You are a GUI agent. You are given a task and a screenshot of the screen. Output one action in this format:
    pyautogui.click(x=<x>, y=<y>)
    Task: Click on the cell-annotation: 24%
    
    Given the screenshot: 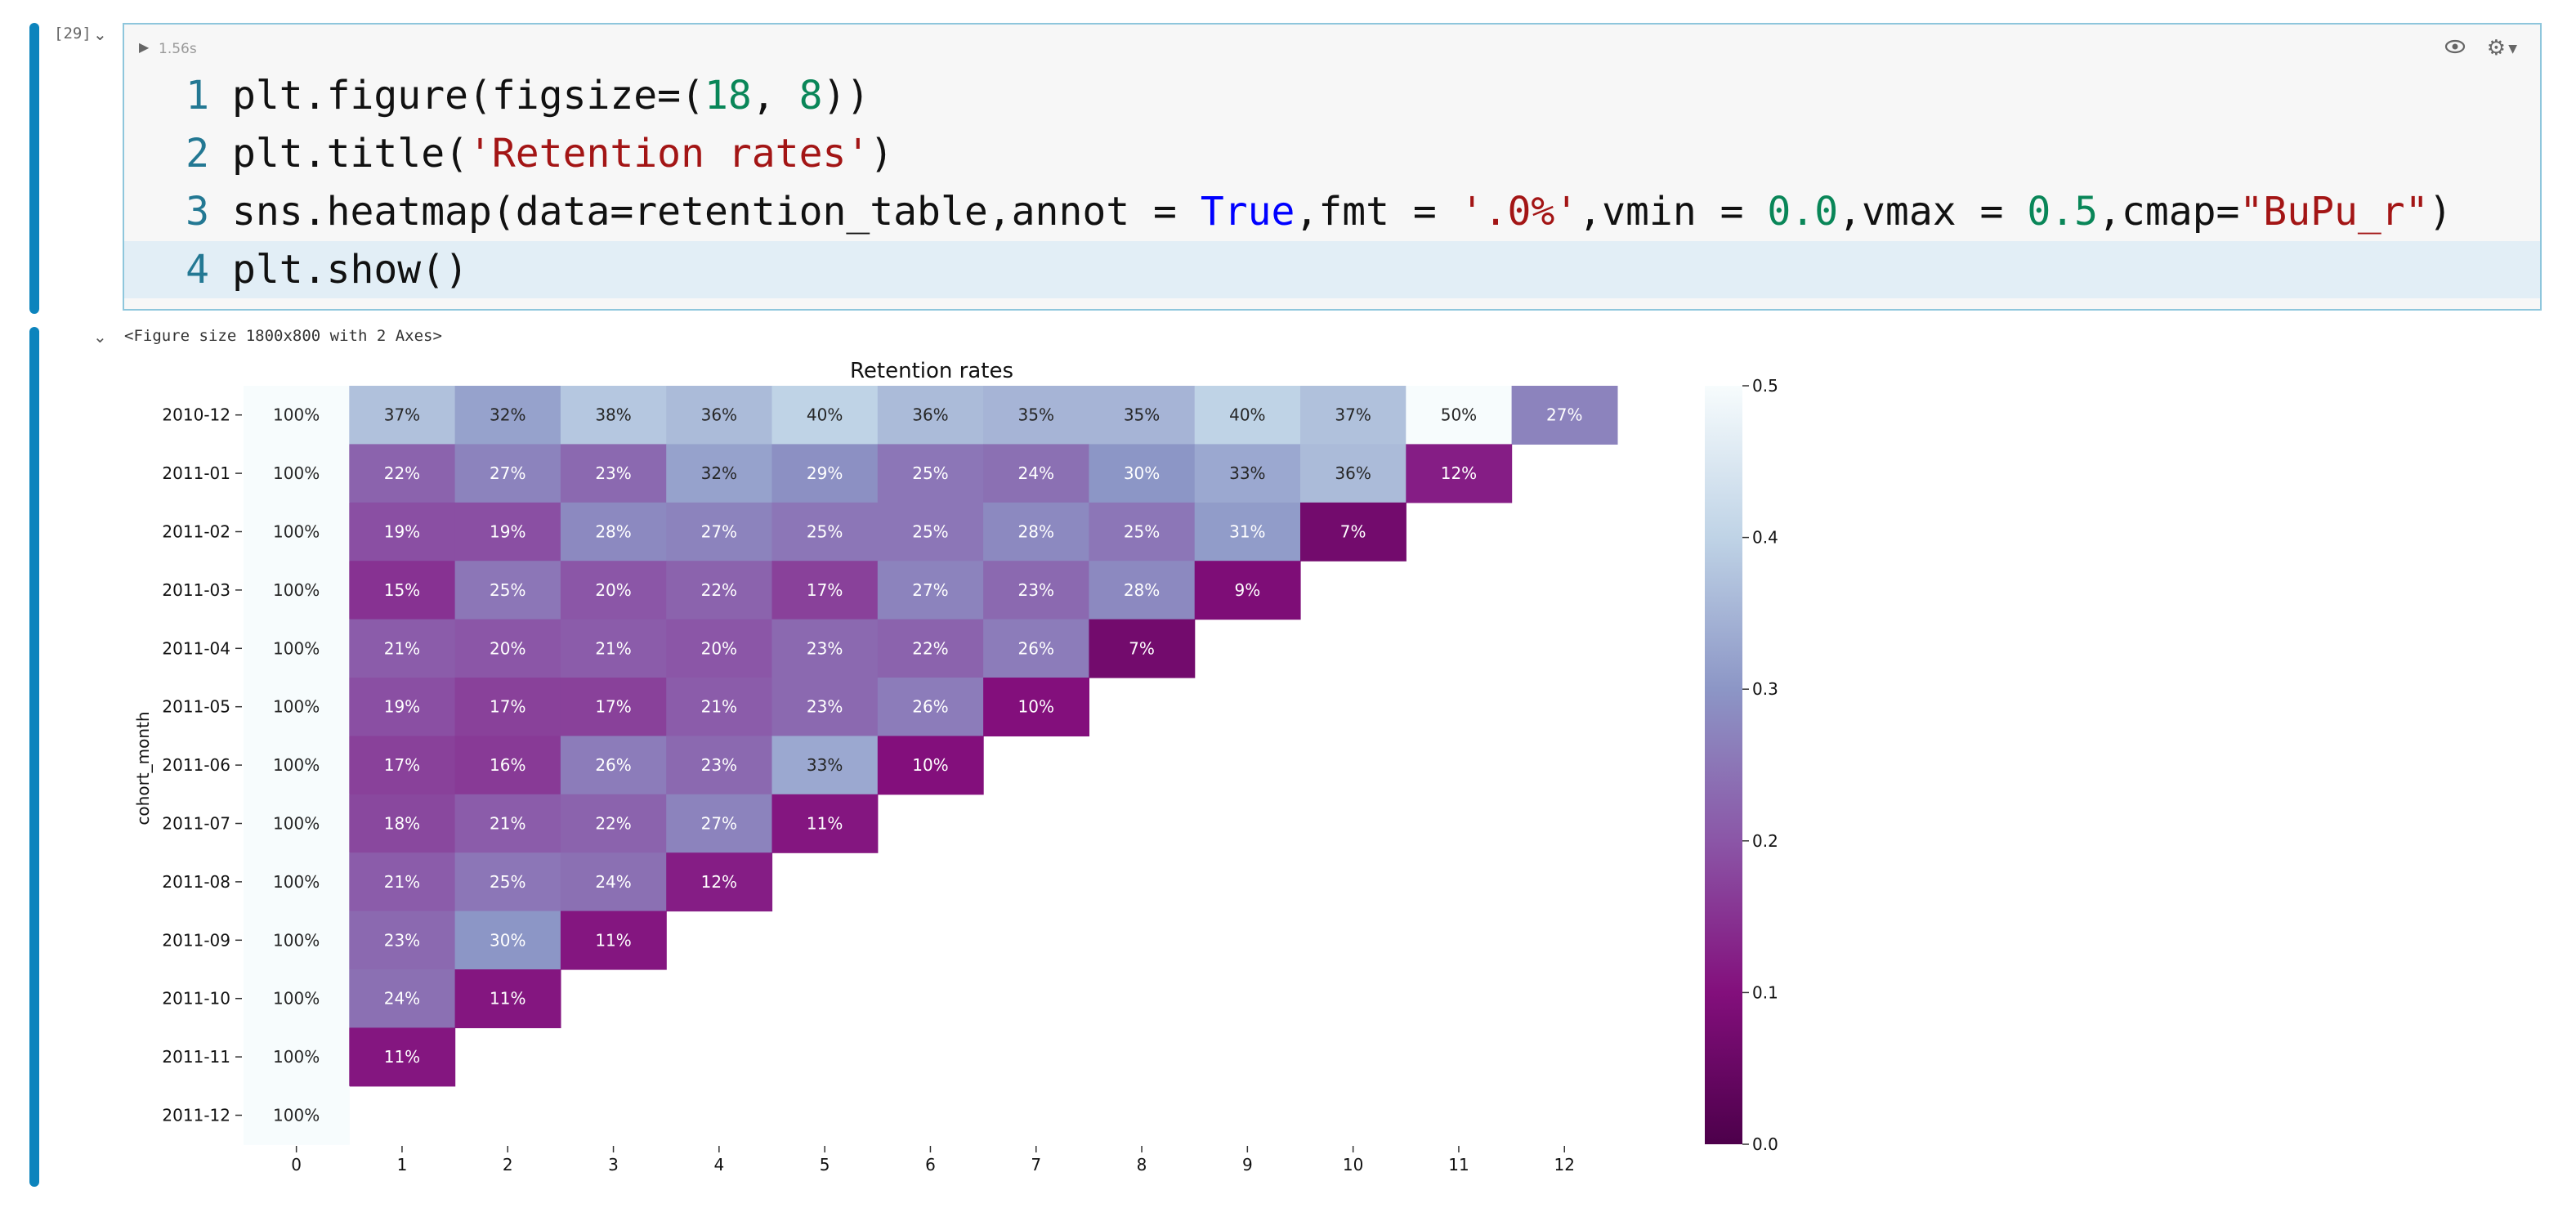 What is the action you would take?
    pyautogui.click(x=613, y=882)
    